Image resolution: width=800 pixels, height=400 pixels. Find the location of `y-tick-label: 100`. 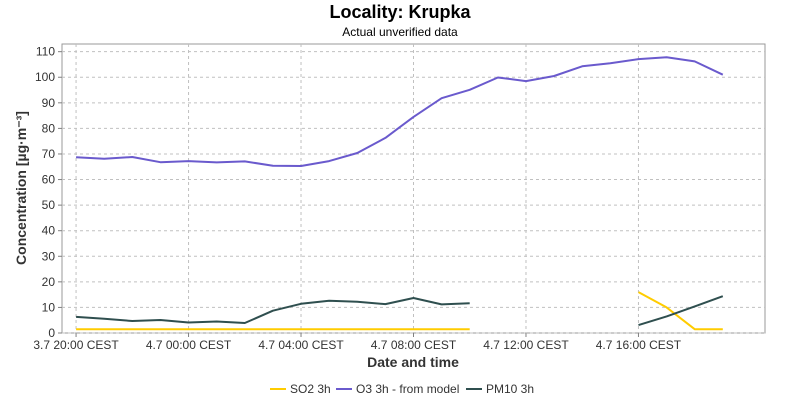

y-tick-label: 100 is located at coordinates (45, 77).